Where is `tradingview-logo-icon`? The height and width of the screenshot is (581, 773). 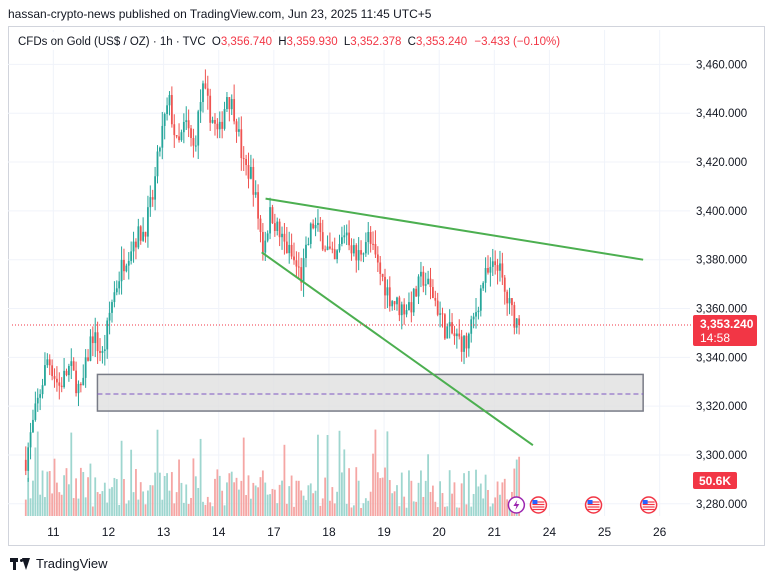
tradingview-logo-icon is located at coordinates (20, 563).